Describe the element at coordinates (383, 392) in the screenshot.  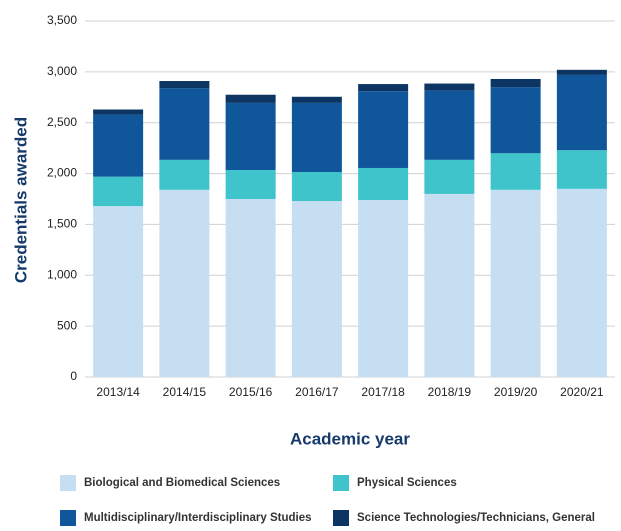
I see `x-tick-label: 2017/18` at that location.